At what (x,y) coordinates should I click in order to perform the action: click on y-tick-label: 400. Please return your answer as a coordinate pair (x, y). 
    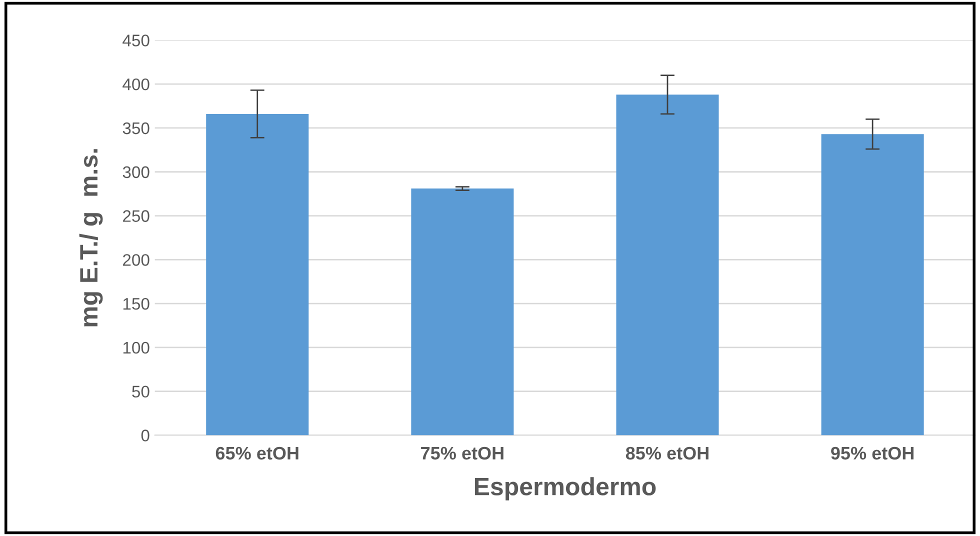
    Looking at the image, I should click on (136, 84).